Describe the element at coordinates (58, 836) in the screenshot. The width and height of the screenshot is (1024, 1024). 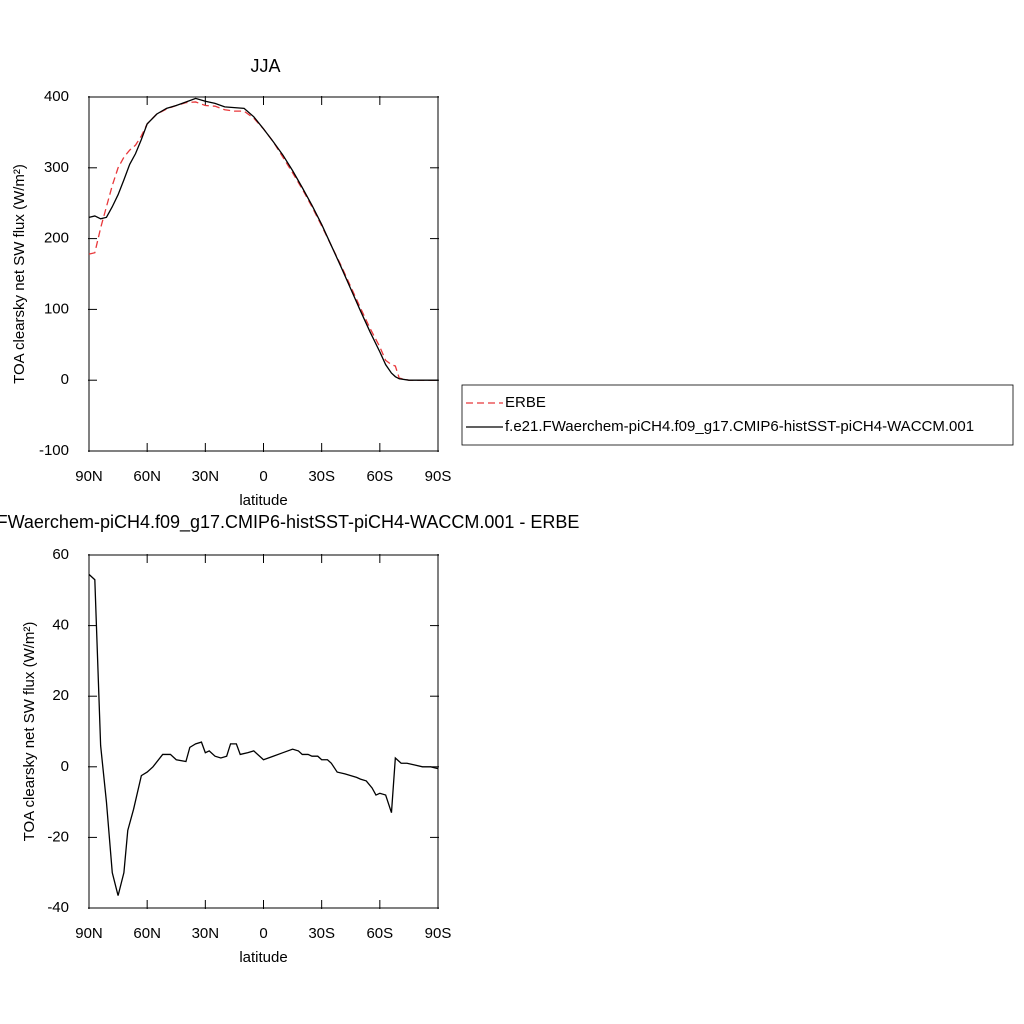
I see `y-tick-label: -20` at that location.